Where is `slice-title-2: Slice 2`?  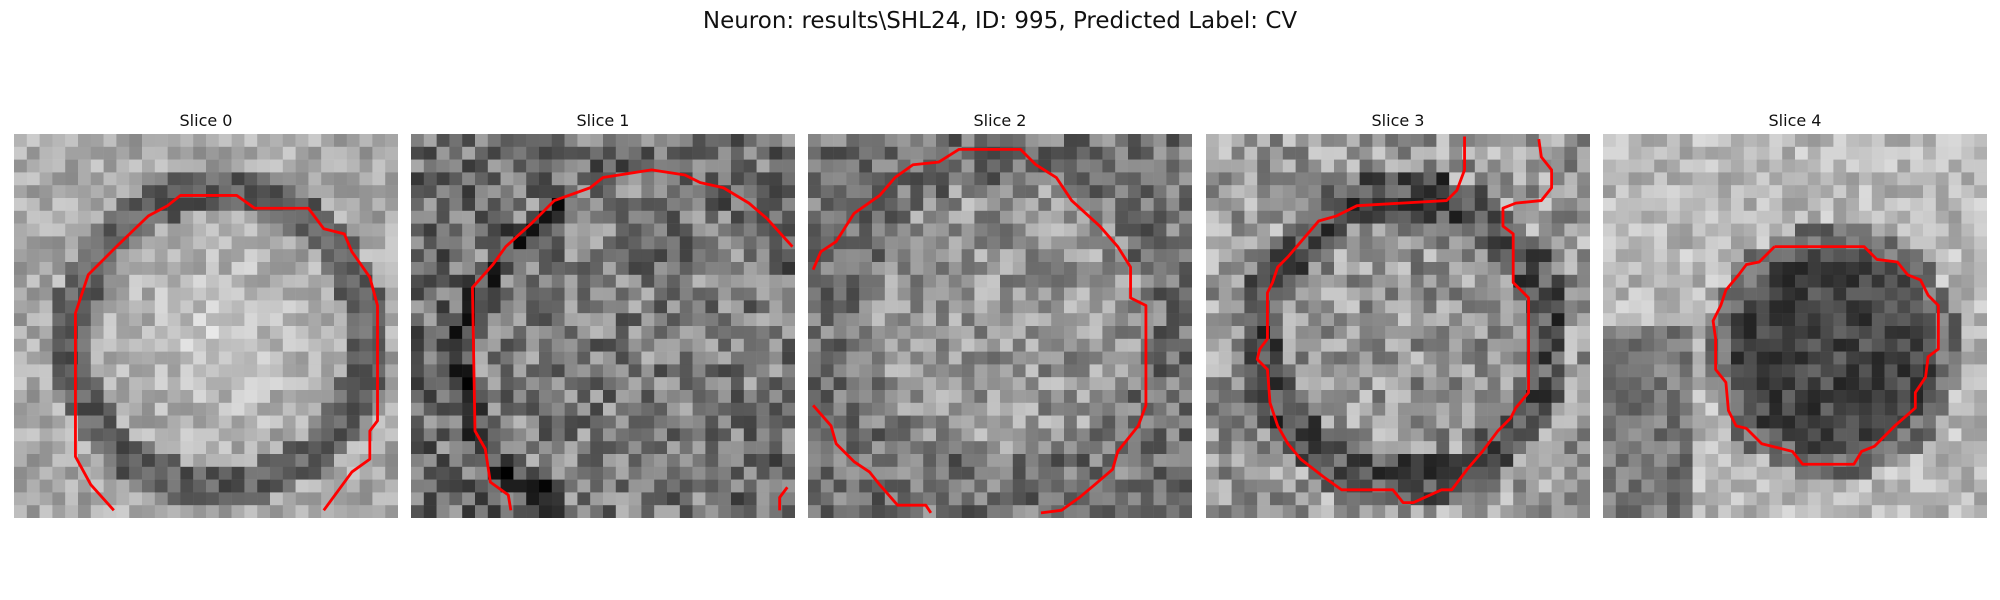 slice-title-2: Slice 2 is located at coordinates (1000, 120).